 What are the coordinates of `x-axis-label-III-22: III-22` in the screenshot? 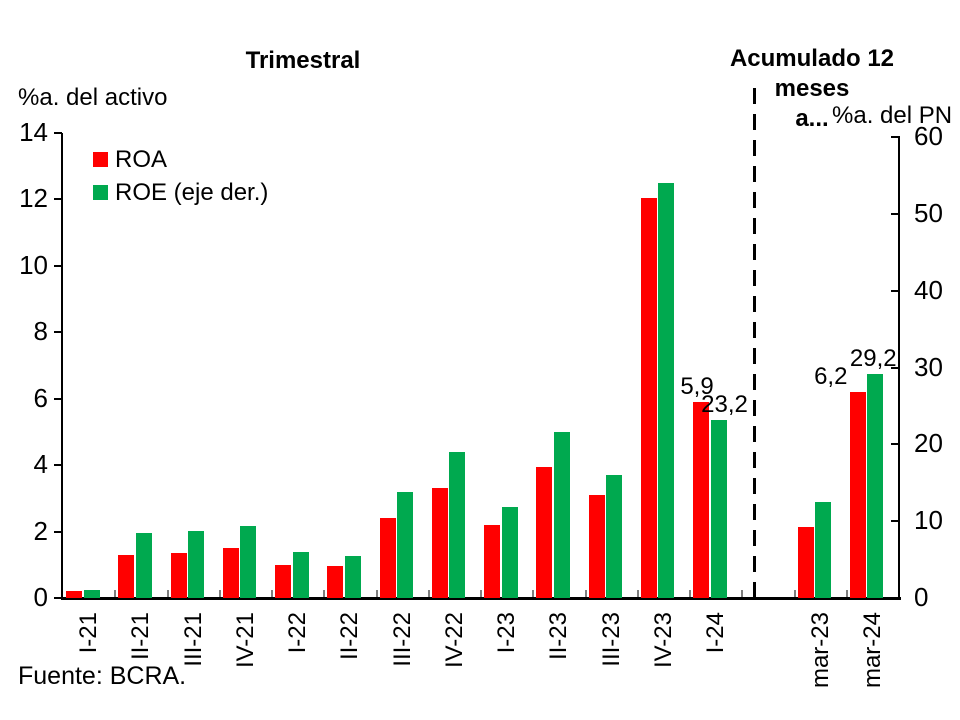 It's located at (402, 639).